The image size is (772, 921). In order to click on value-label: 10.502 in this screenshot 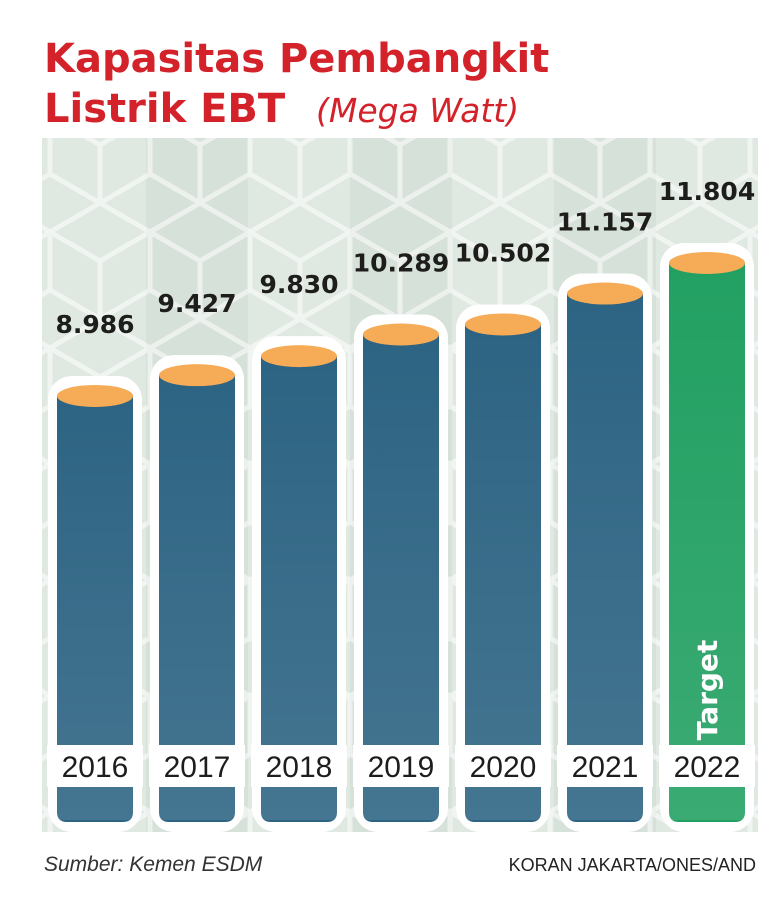, I will do `click(503, 252)`.